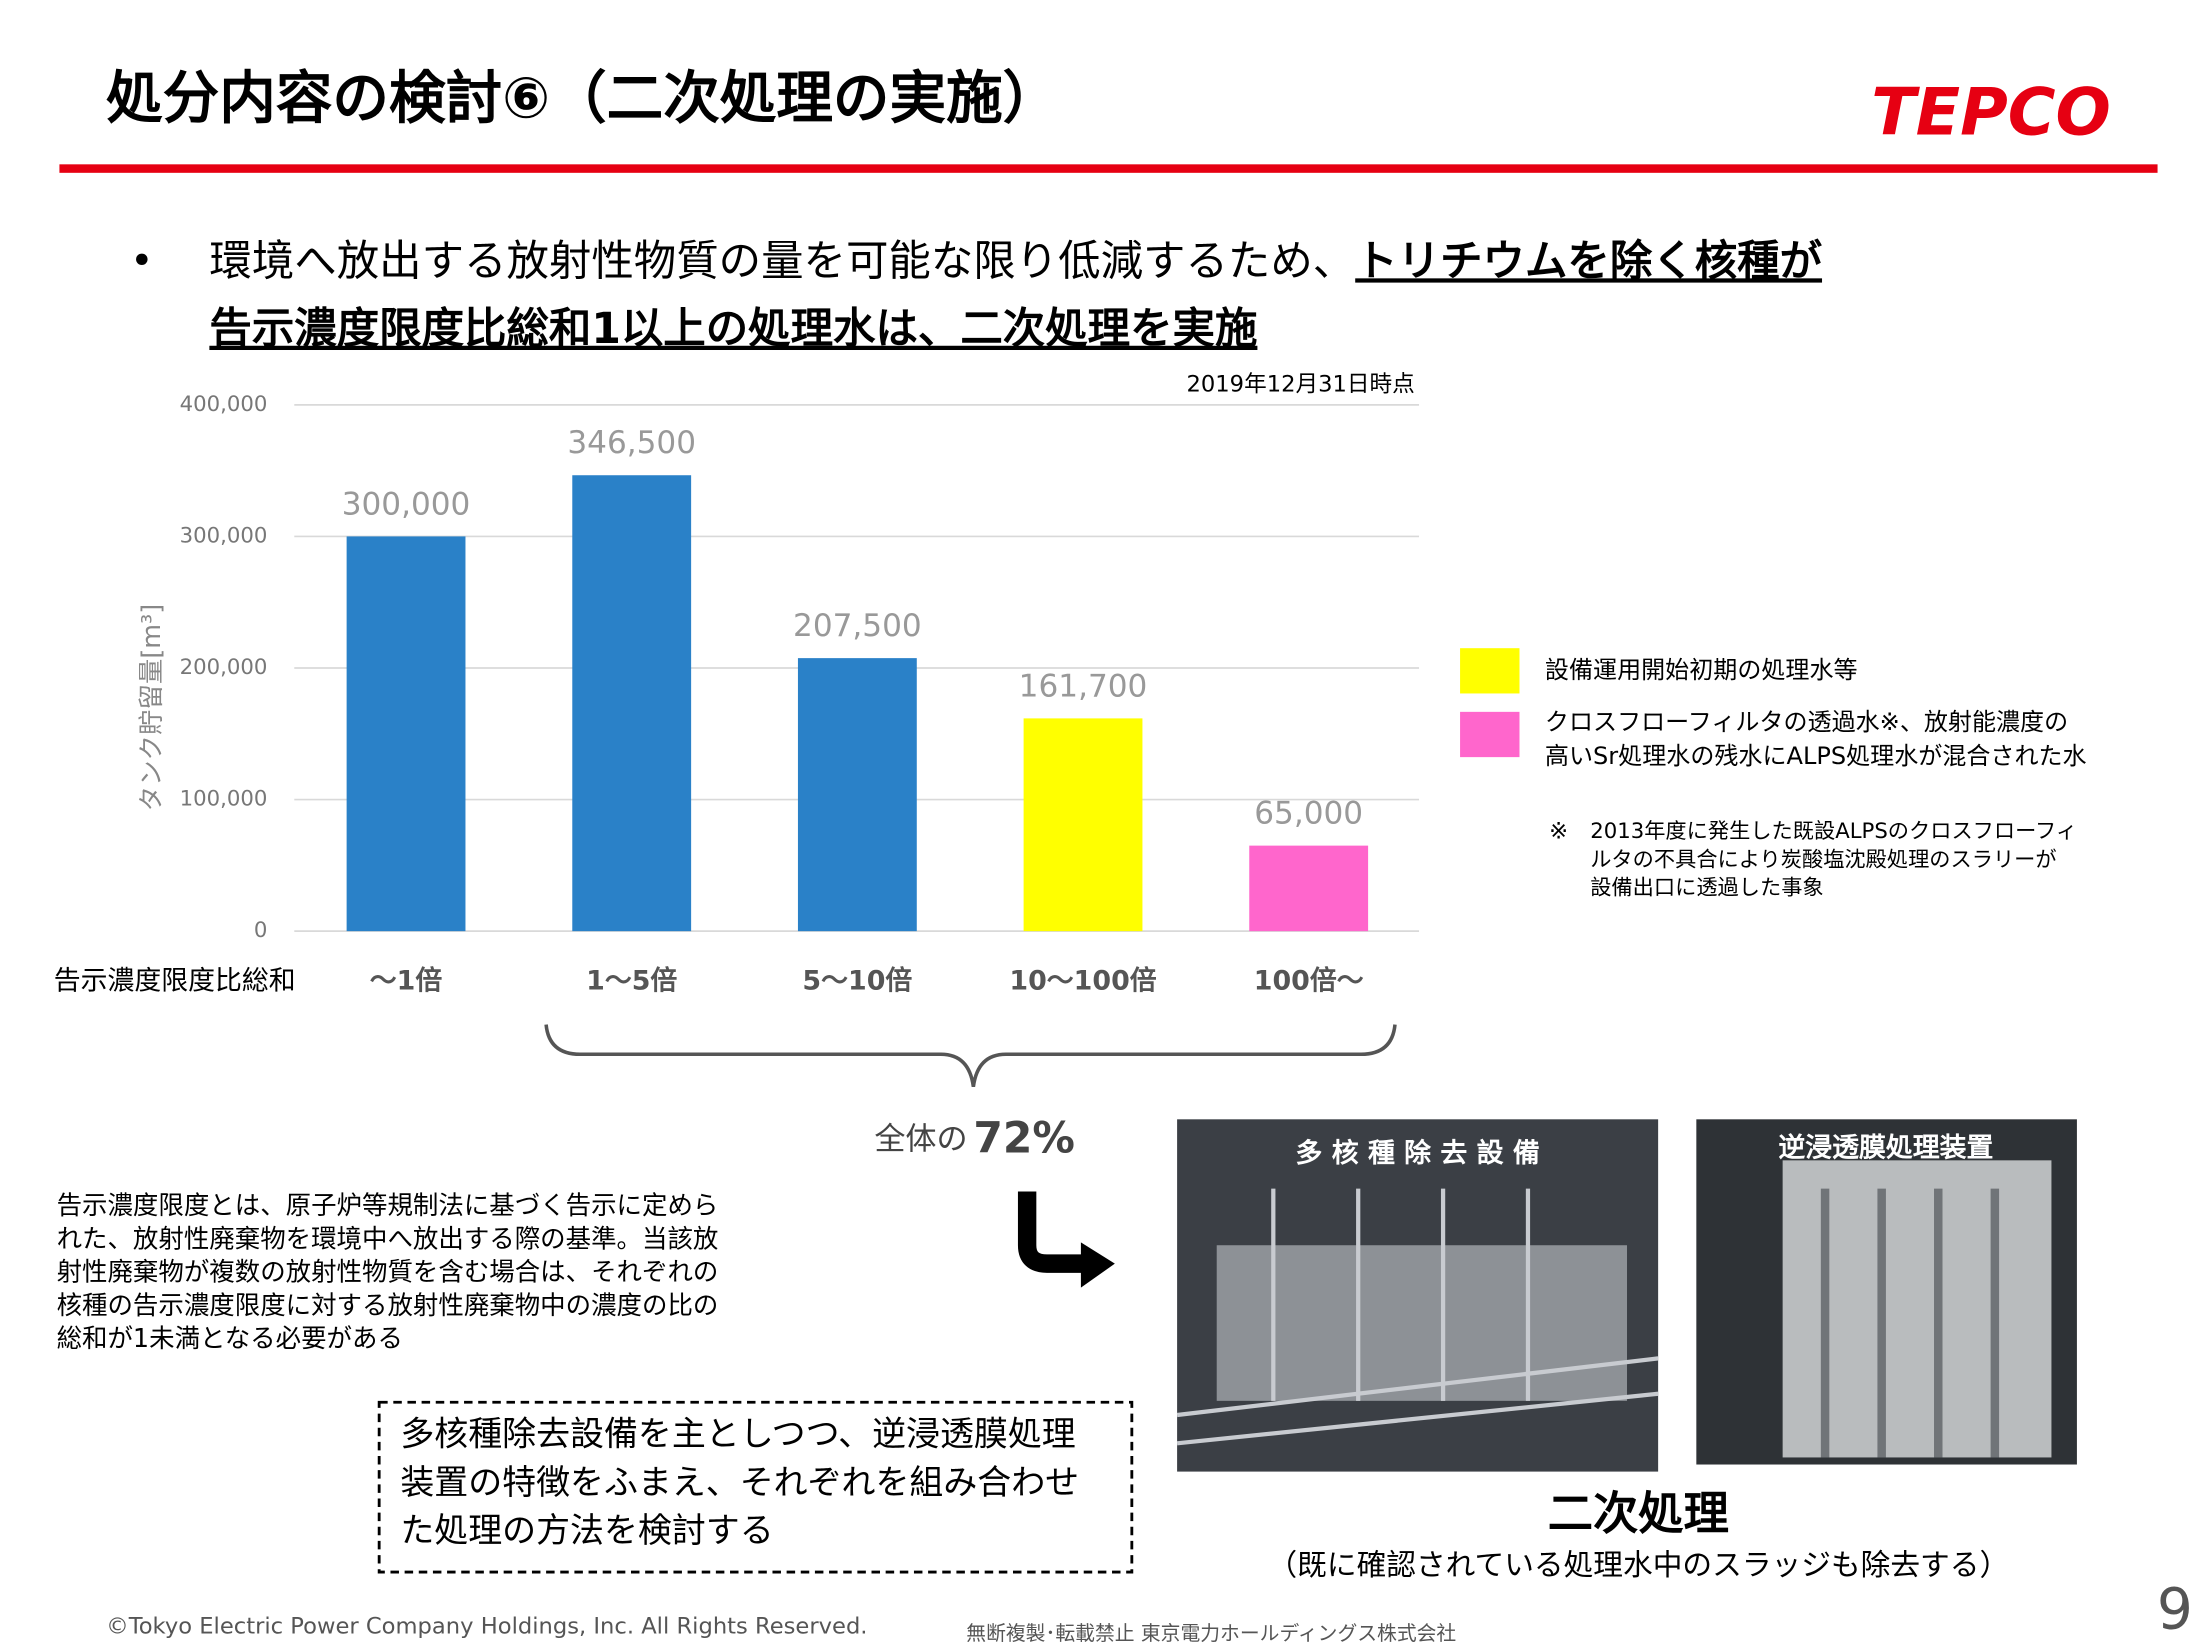  I want to click on y-tick-label: 300,000, so click(224, 535).